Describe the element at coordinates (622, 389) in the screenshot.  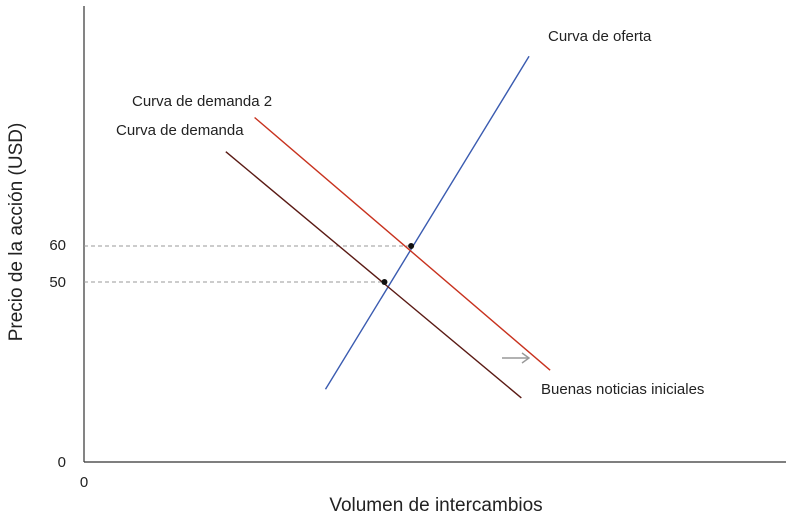
I see `annotation-good-news: Buenas noticias iniciales` at that location.